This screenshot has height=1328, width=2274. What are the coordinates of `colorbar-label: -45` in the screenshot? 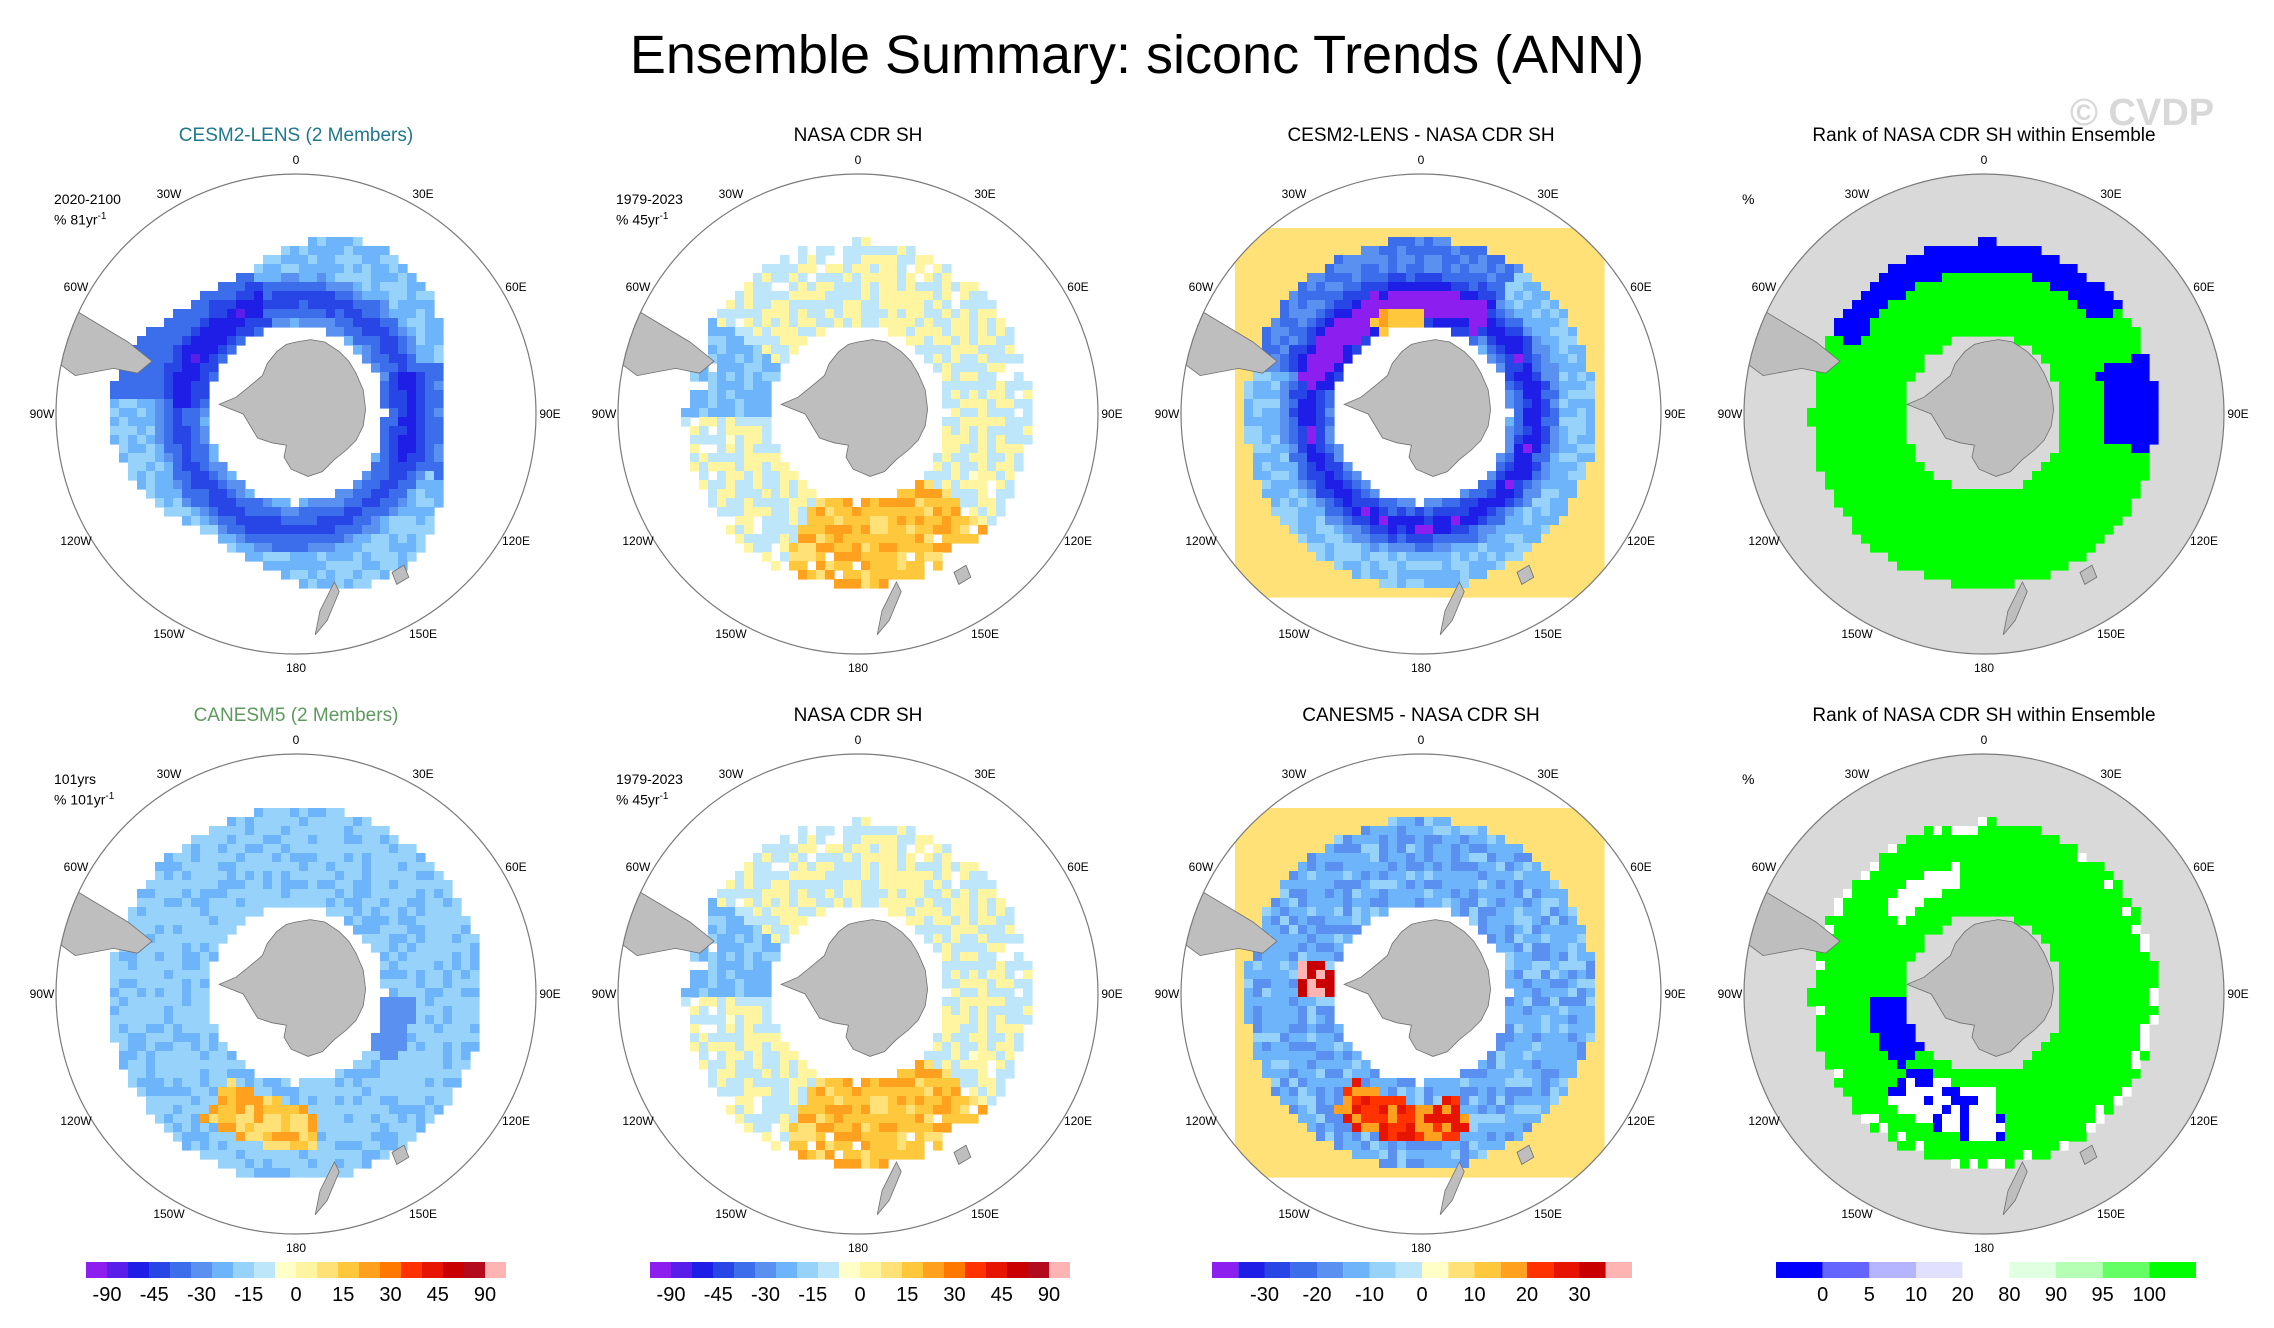 It's located at (718, 1295).